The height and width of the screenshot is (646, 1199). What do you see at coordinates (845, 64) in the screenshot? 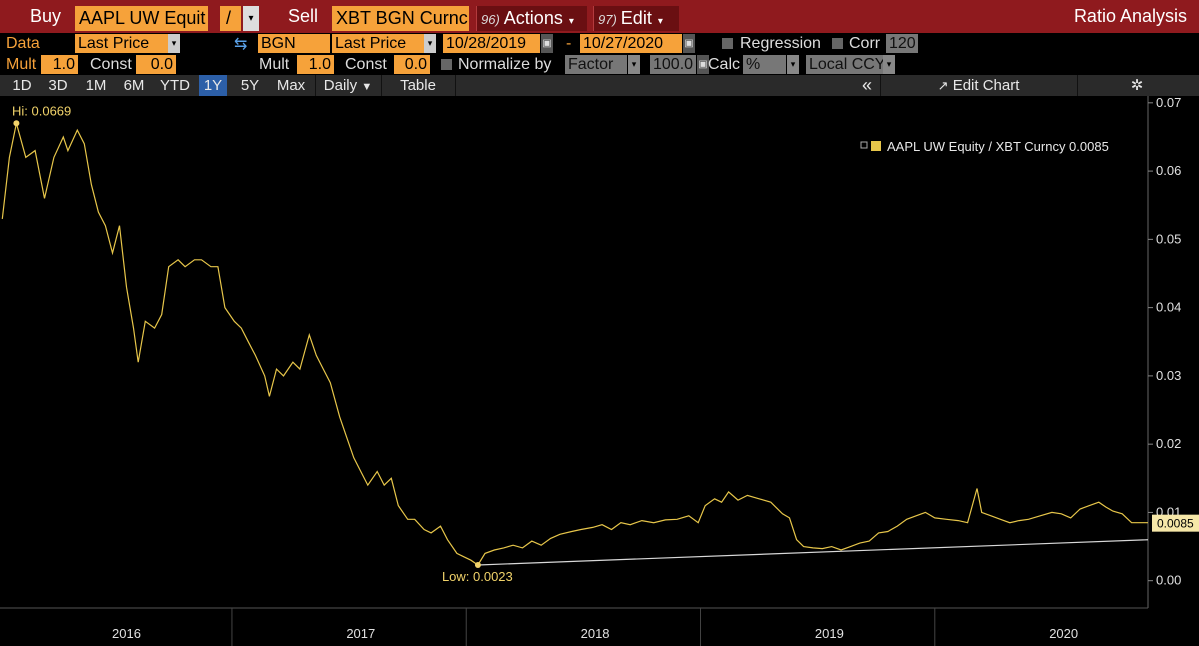
I see `currency-select: Local CCY` at bounding box center [845, 64].